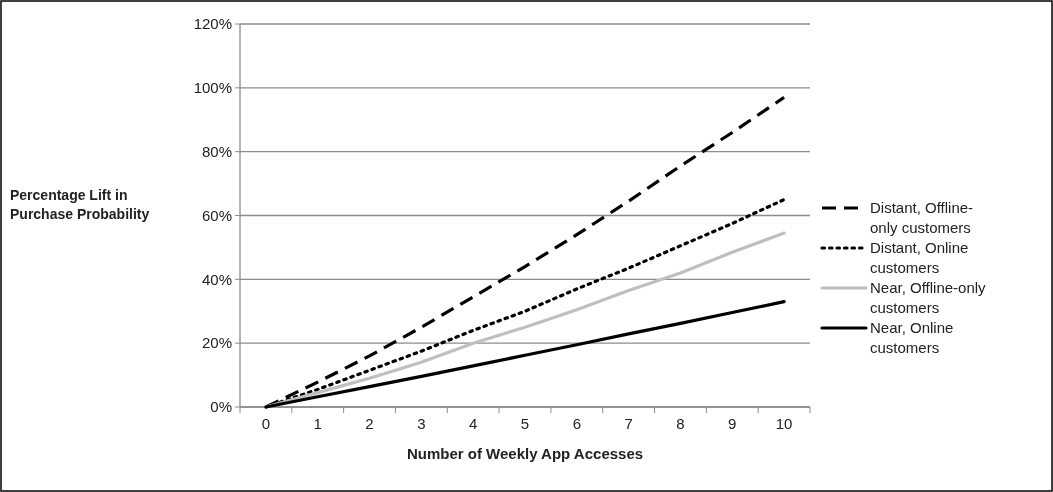  Describe the element at coordinates (216, 343) in the screenshot. I see `y-tick-label: 20%` at that location.